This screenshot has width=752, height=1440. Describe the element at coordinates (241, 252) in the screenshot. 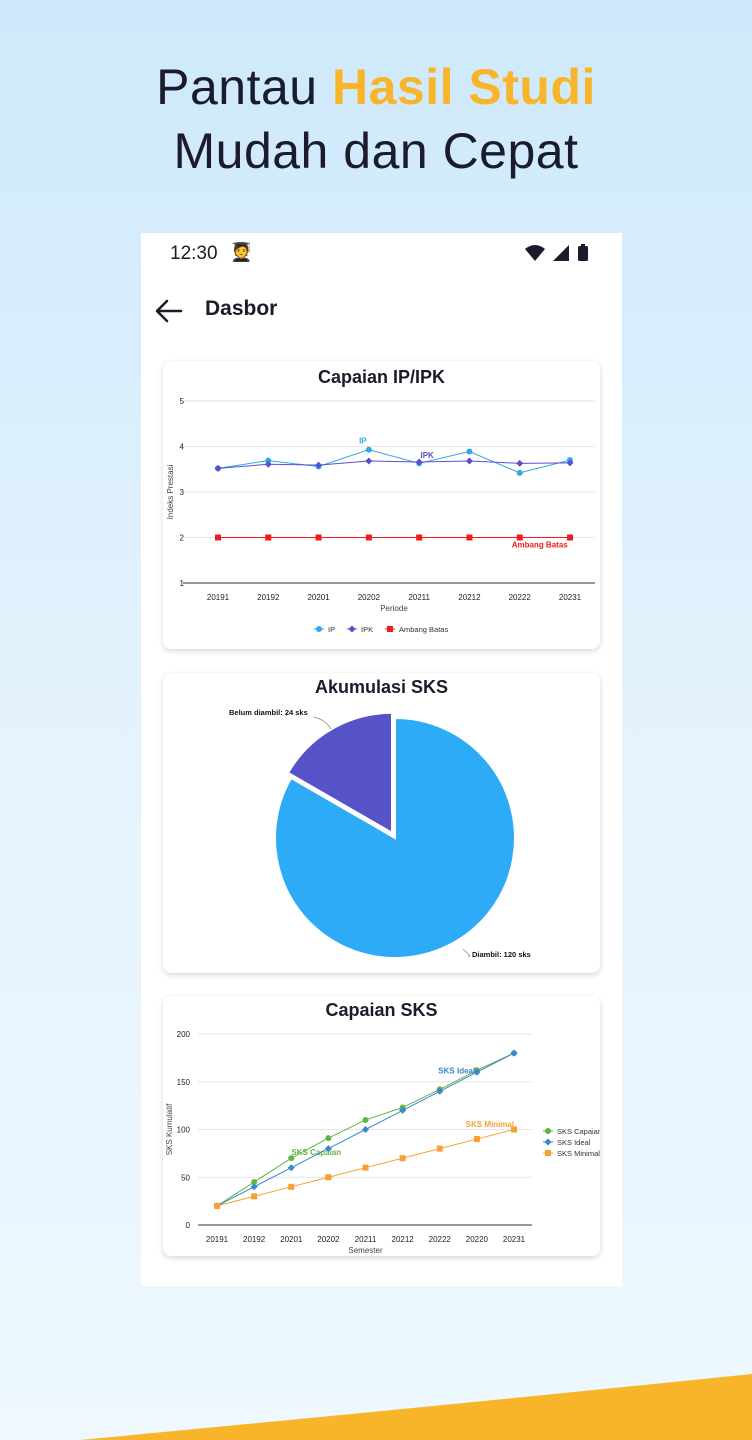

I see `student-emoji-icon: 🧑‍🎓` at that location.